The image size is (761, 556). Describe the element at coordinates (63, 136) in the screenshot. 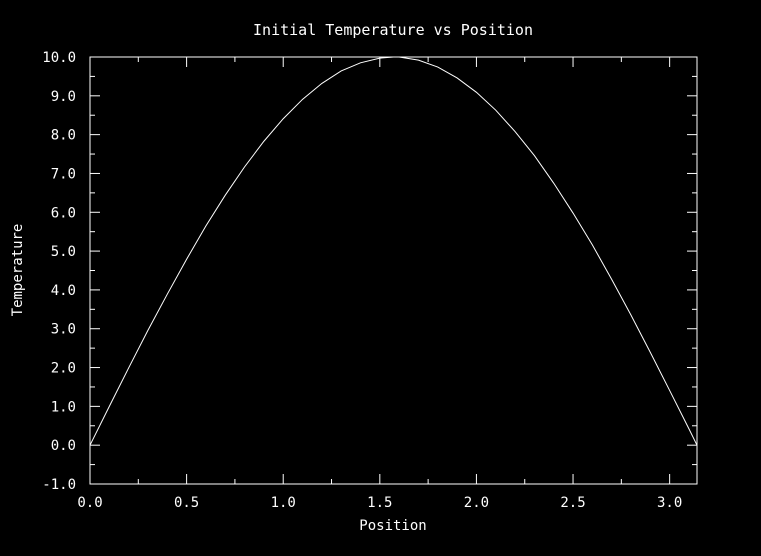

I see `y-tick-label: 8.0` at that location.